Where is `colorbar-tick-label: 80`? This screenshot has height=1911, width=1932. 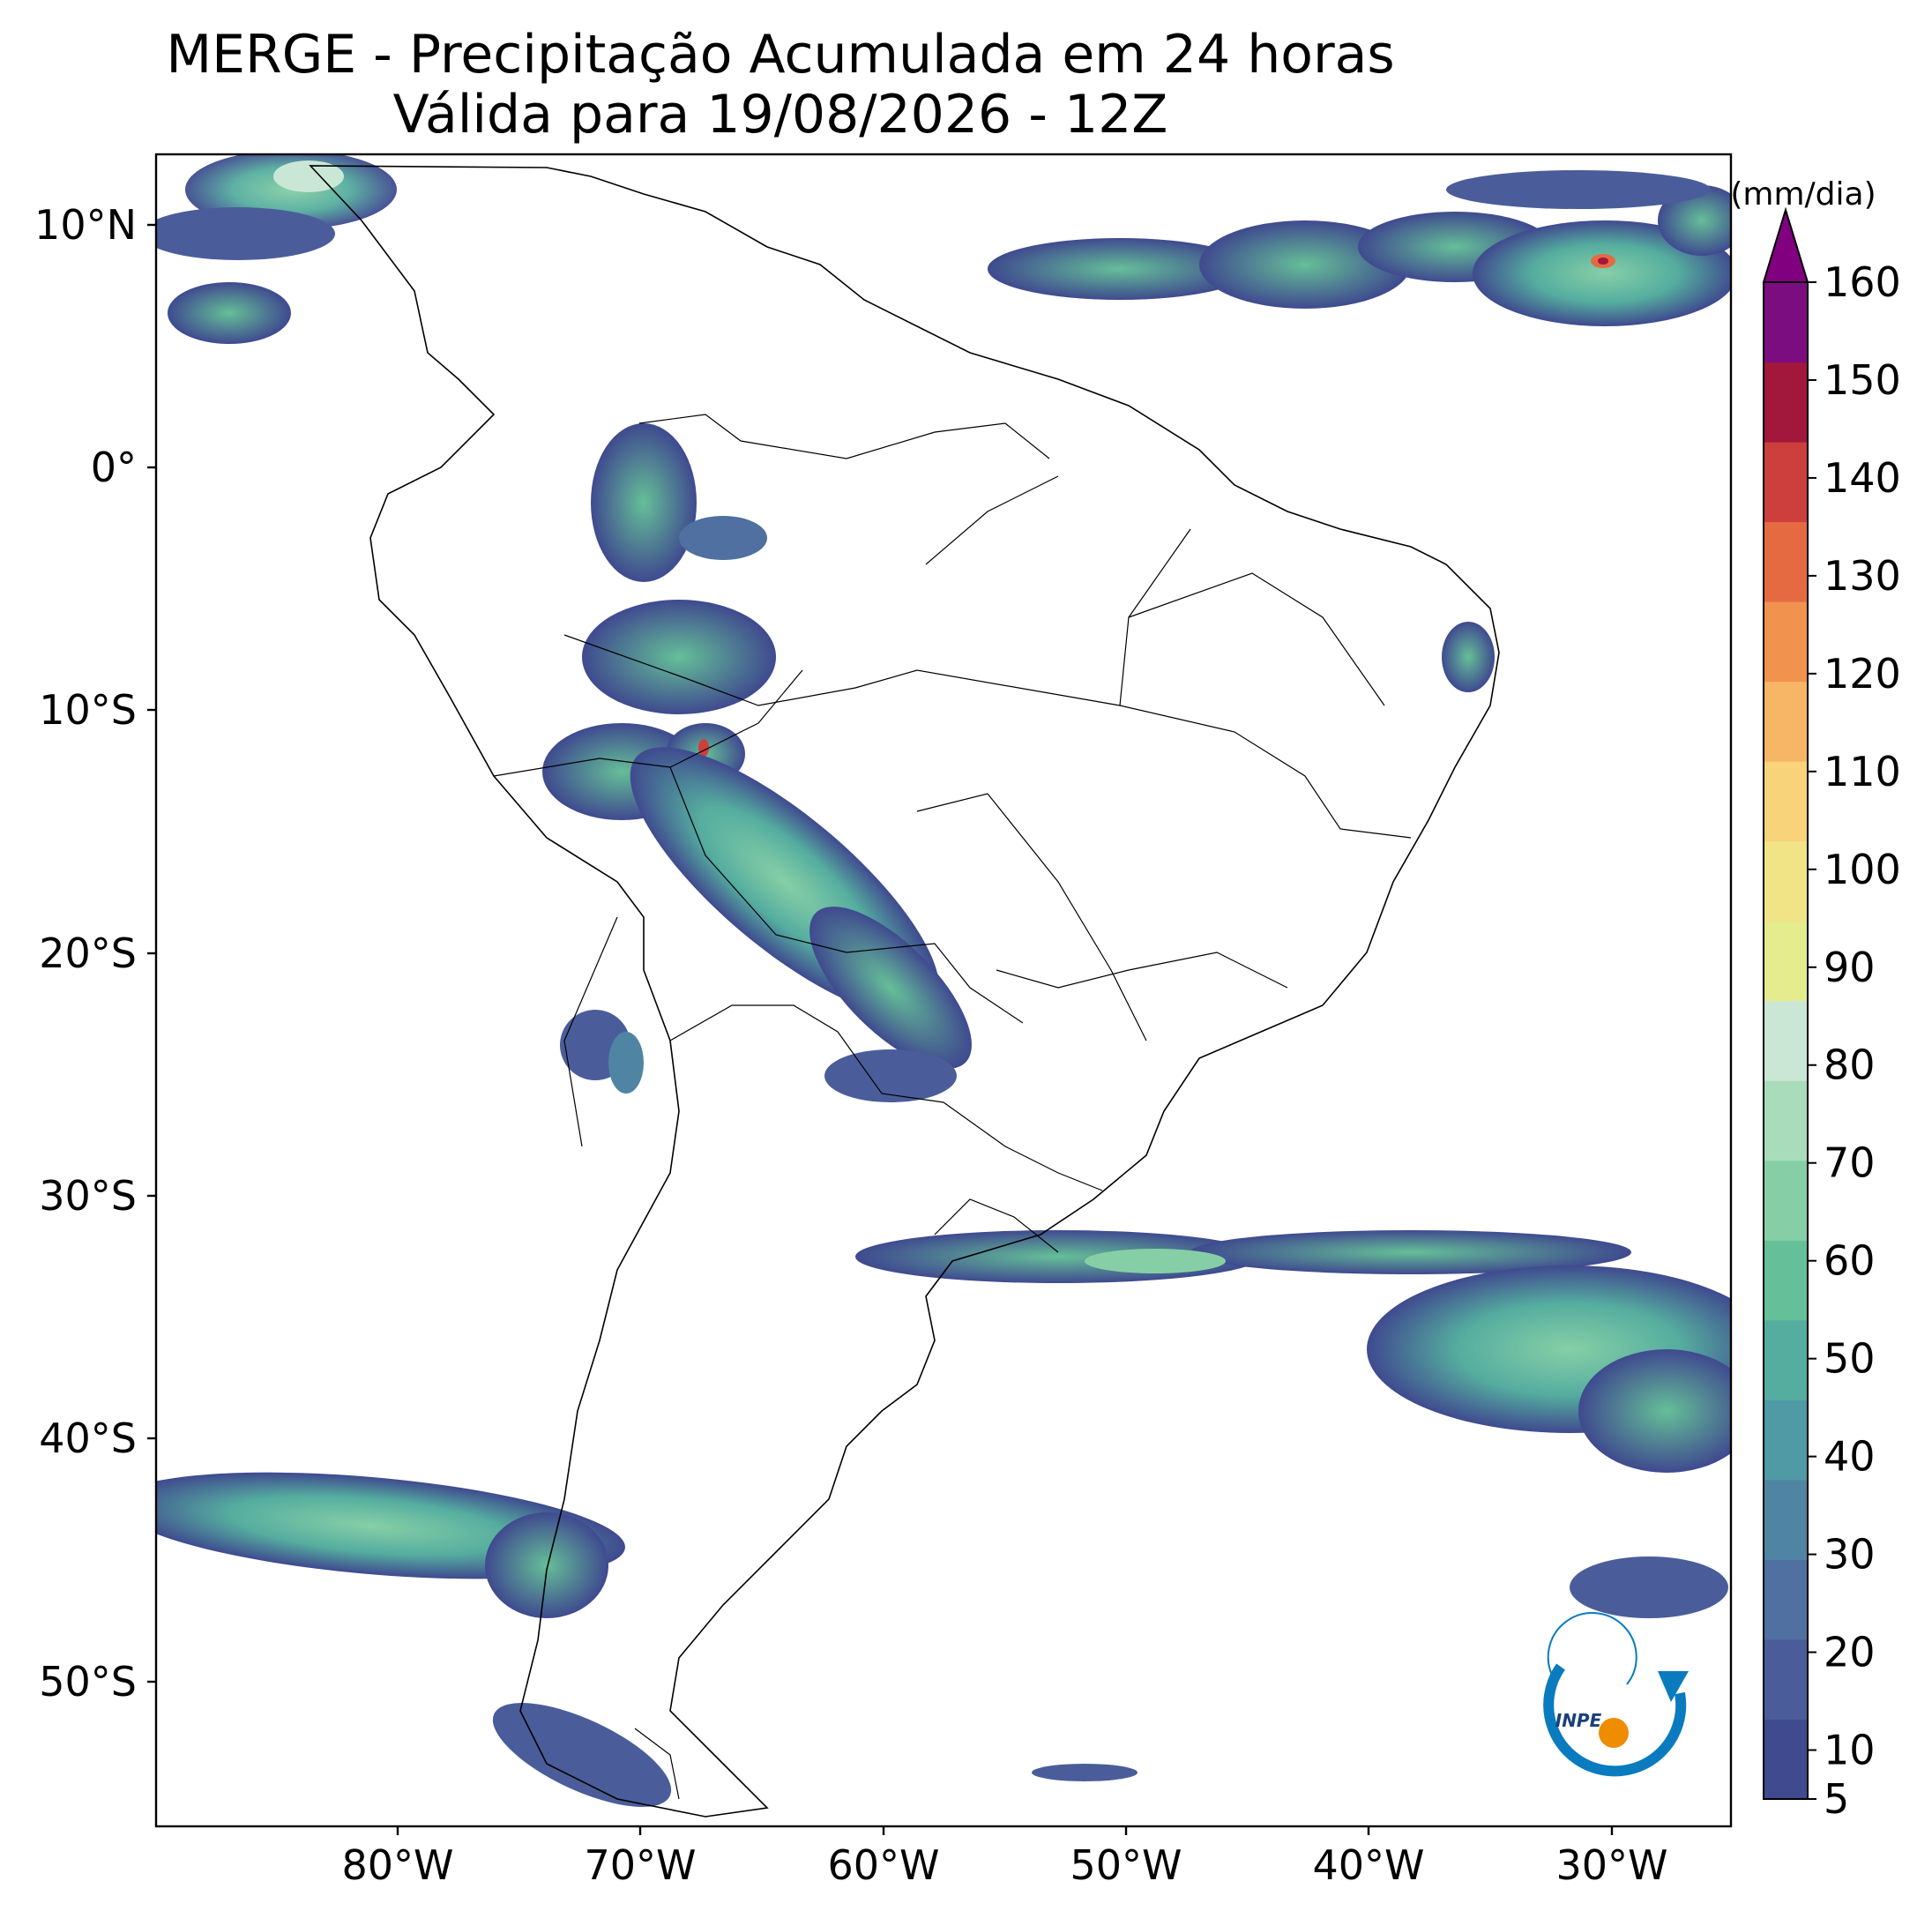
colorbar-tick-label: 80 is located at coordinates (1850, 1065).